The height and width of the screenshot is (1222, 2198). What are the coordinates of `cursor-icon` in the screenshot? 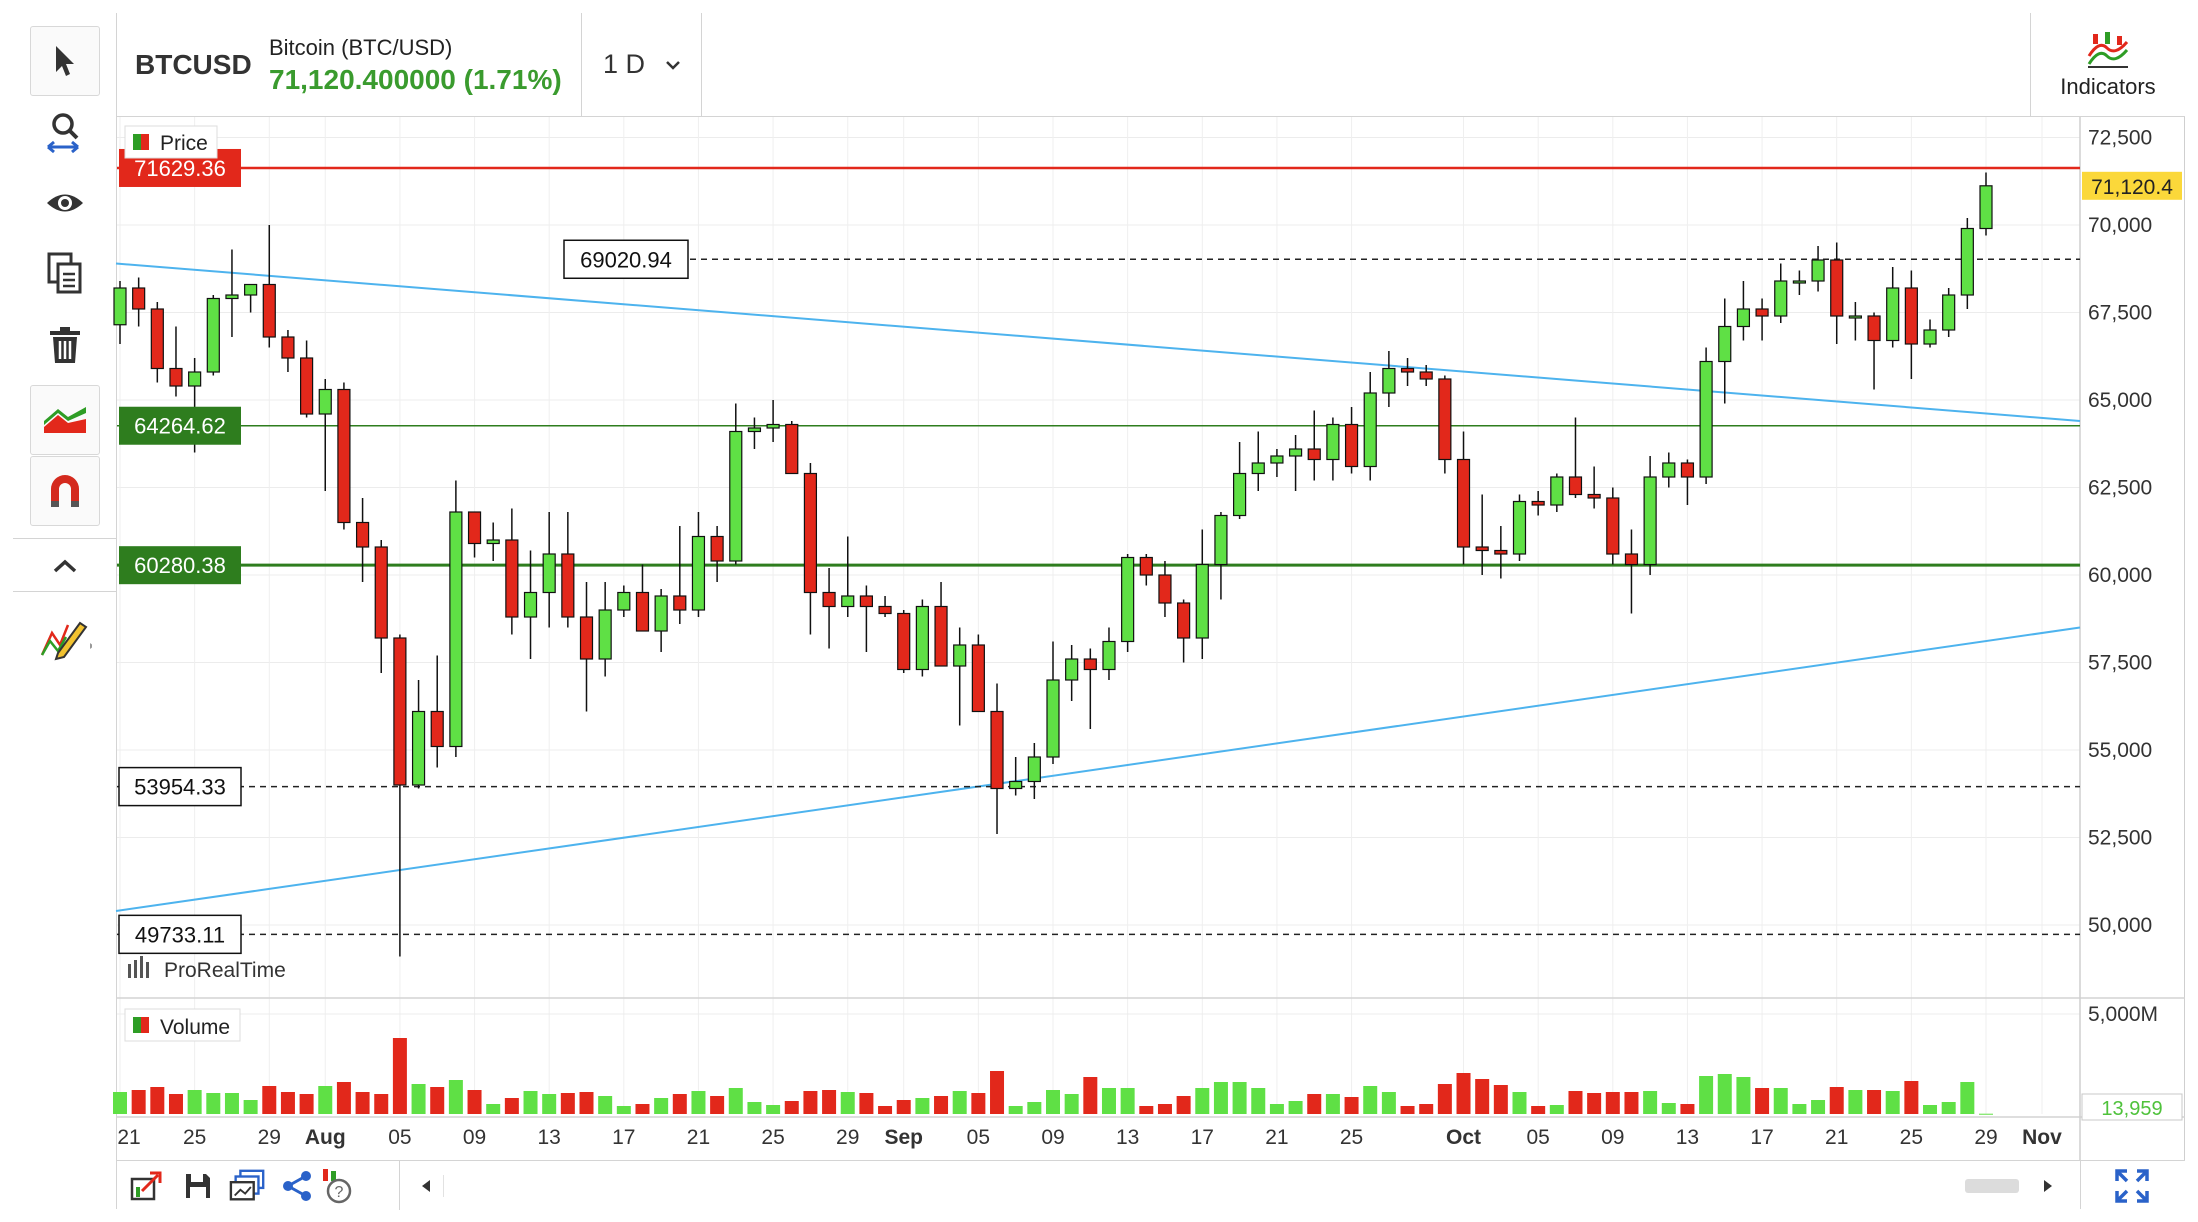 It's located at (65, 61).